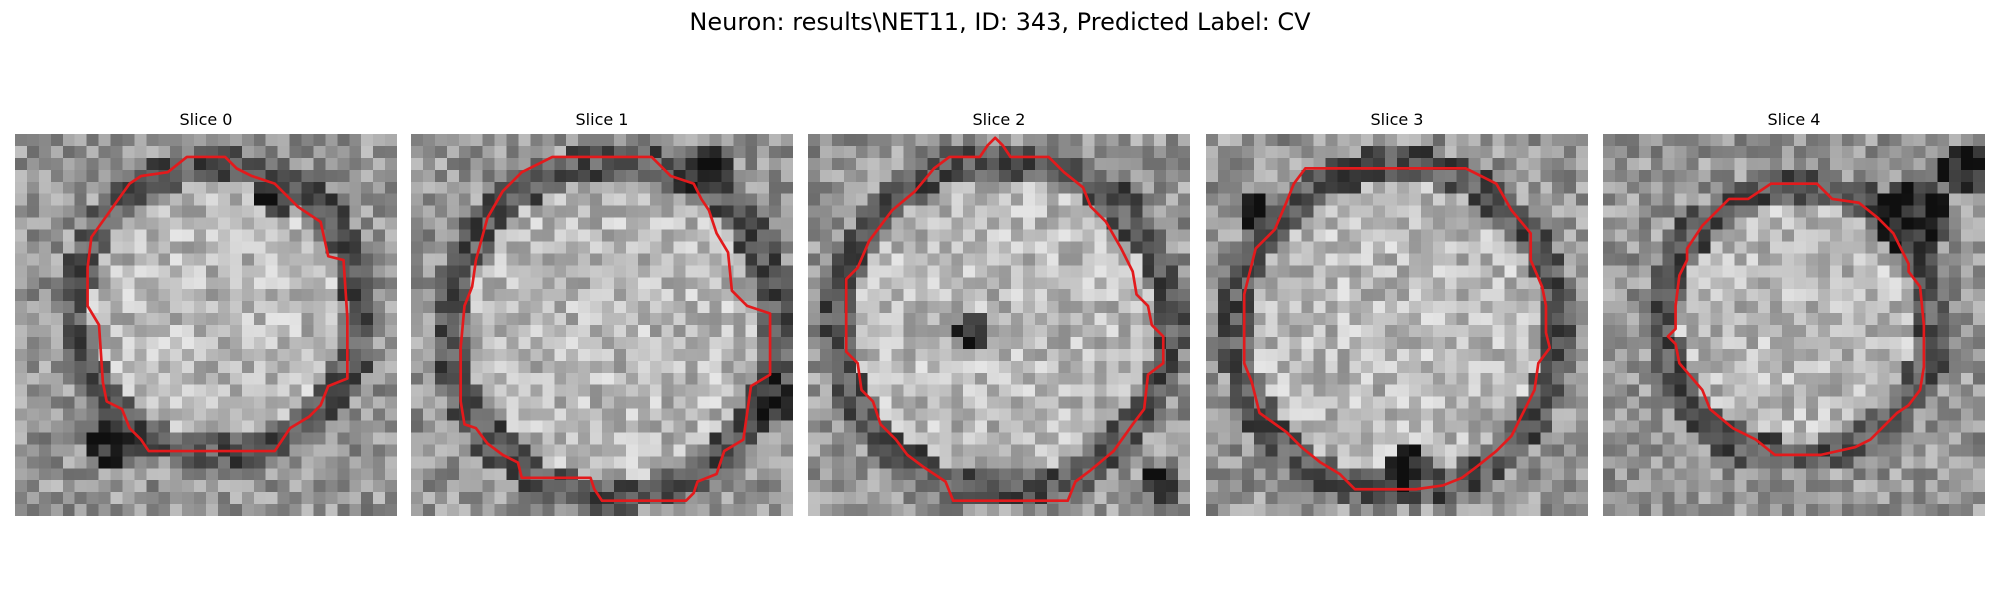 Image resolution: width=2000 pixels, height=600 pixels. Describe the element at coordinates (1794, 119) in the screenshot. I see `slice-title: Slice 4` at that location.